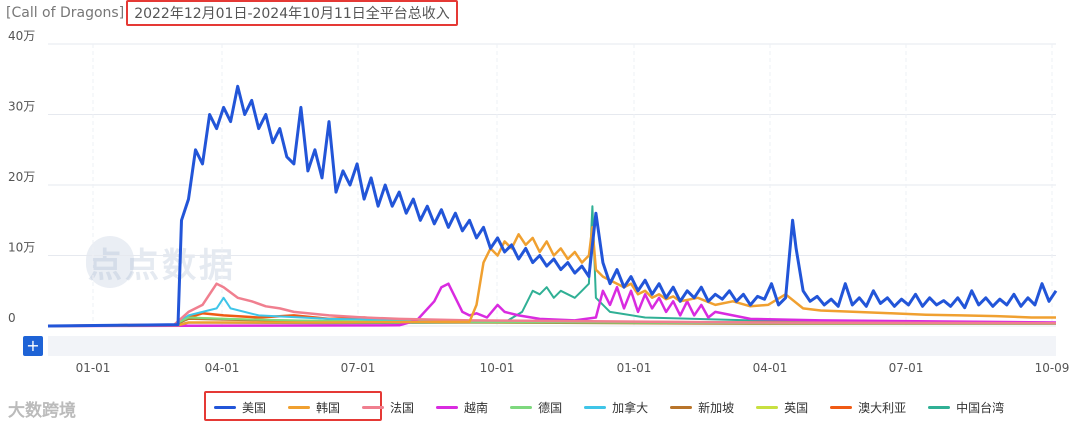  Describe the element at coordinates (462, 407) in the screenshot. I see `legend-item: 越南` at that location.